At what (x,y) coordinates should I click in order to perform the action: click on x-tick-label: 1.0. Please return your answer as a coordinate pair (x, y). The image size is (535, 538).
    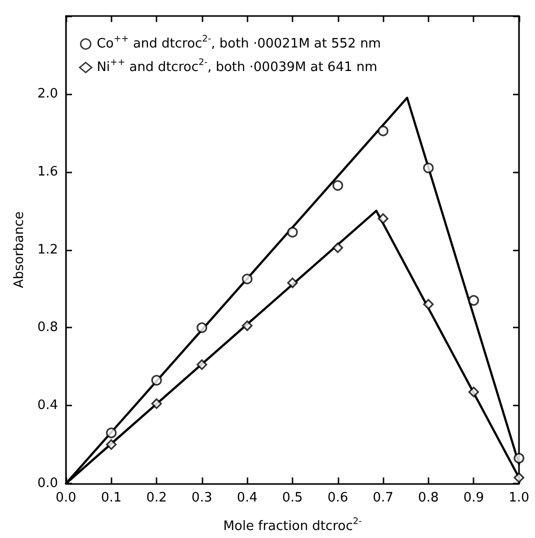
    Looking at the image, I should click on (519, 498).